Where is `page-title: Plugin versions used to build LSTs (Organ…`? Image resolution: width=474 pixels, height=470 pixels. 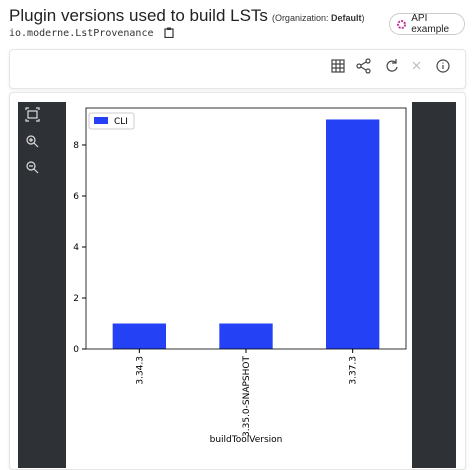
page-title: Plugin versions used to build LSTs (Organ… is located at coordinates (187, 16).